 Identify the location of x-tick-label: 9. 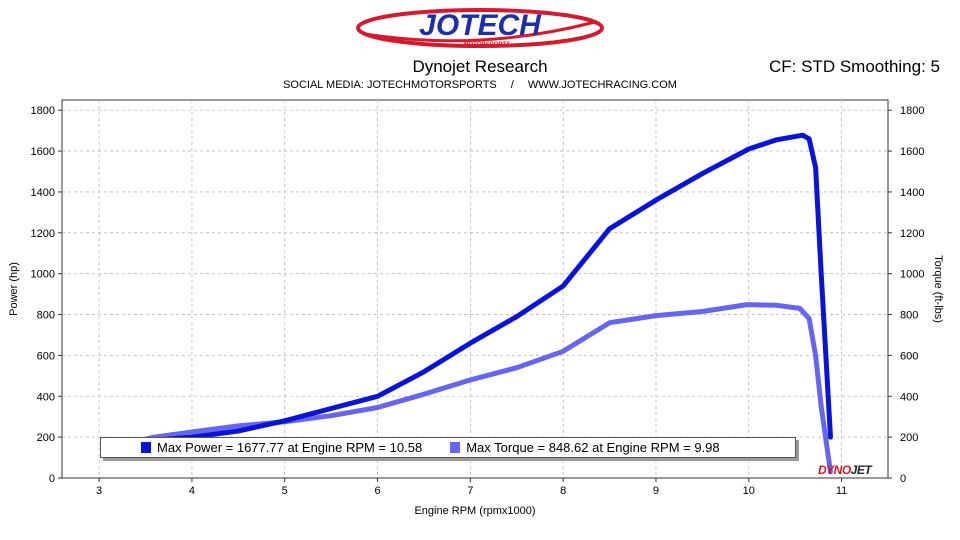
(656, 491).